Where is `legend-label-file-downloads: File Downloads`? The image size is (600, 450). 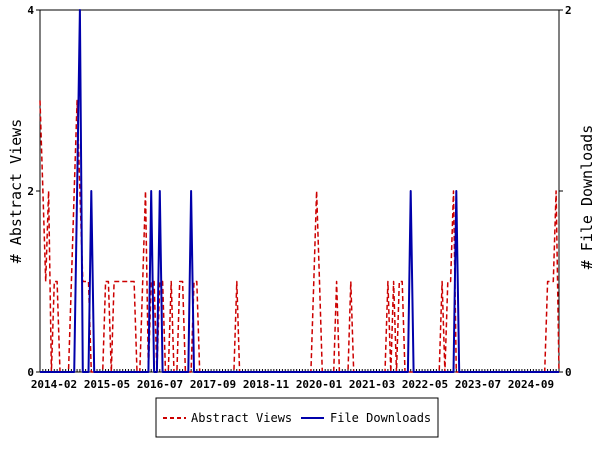
legend-label-file-downloads: File Downloads is located at coordinates (380, 418).